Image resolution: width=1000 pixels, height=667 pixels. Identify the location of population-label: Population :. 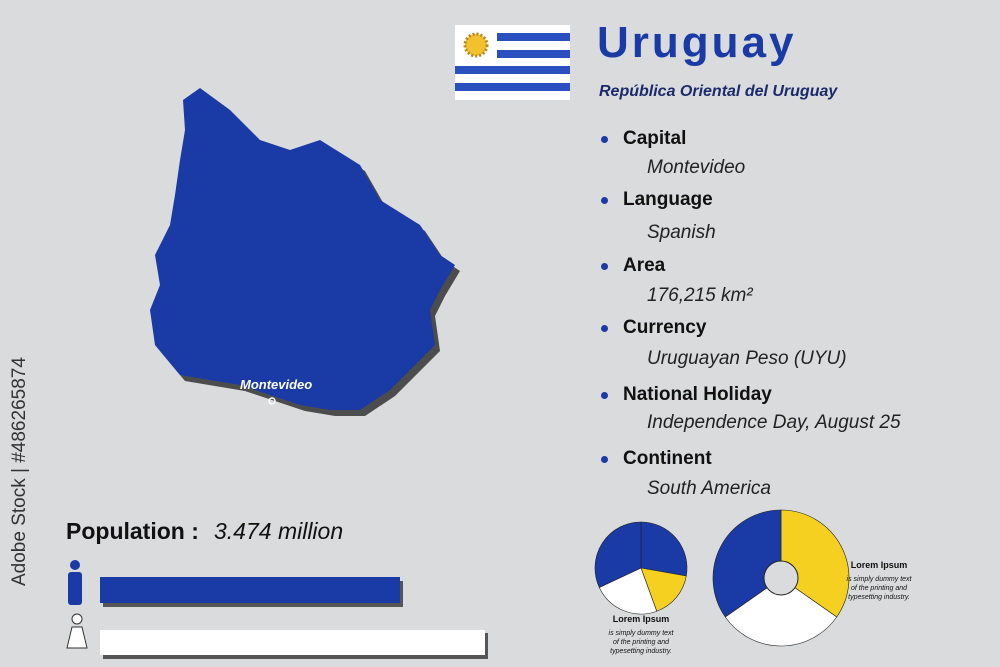
(132, 531).